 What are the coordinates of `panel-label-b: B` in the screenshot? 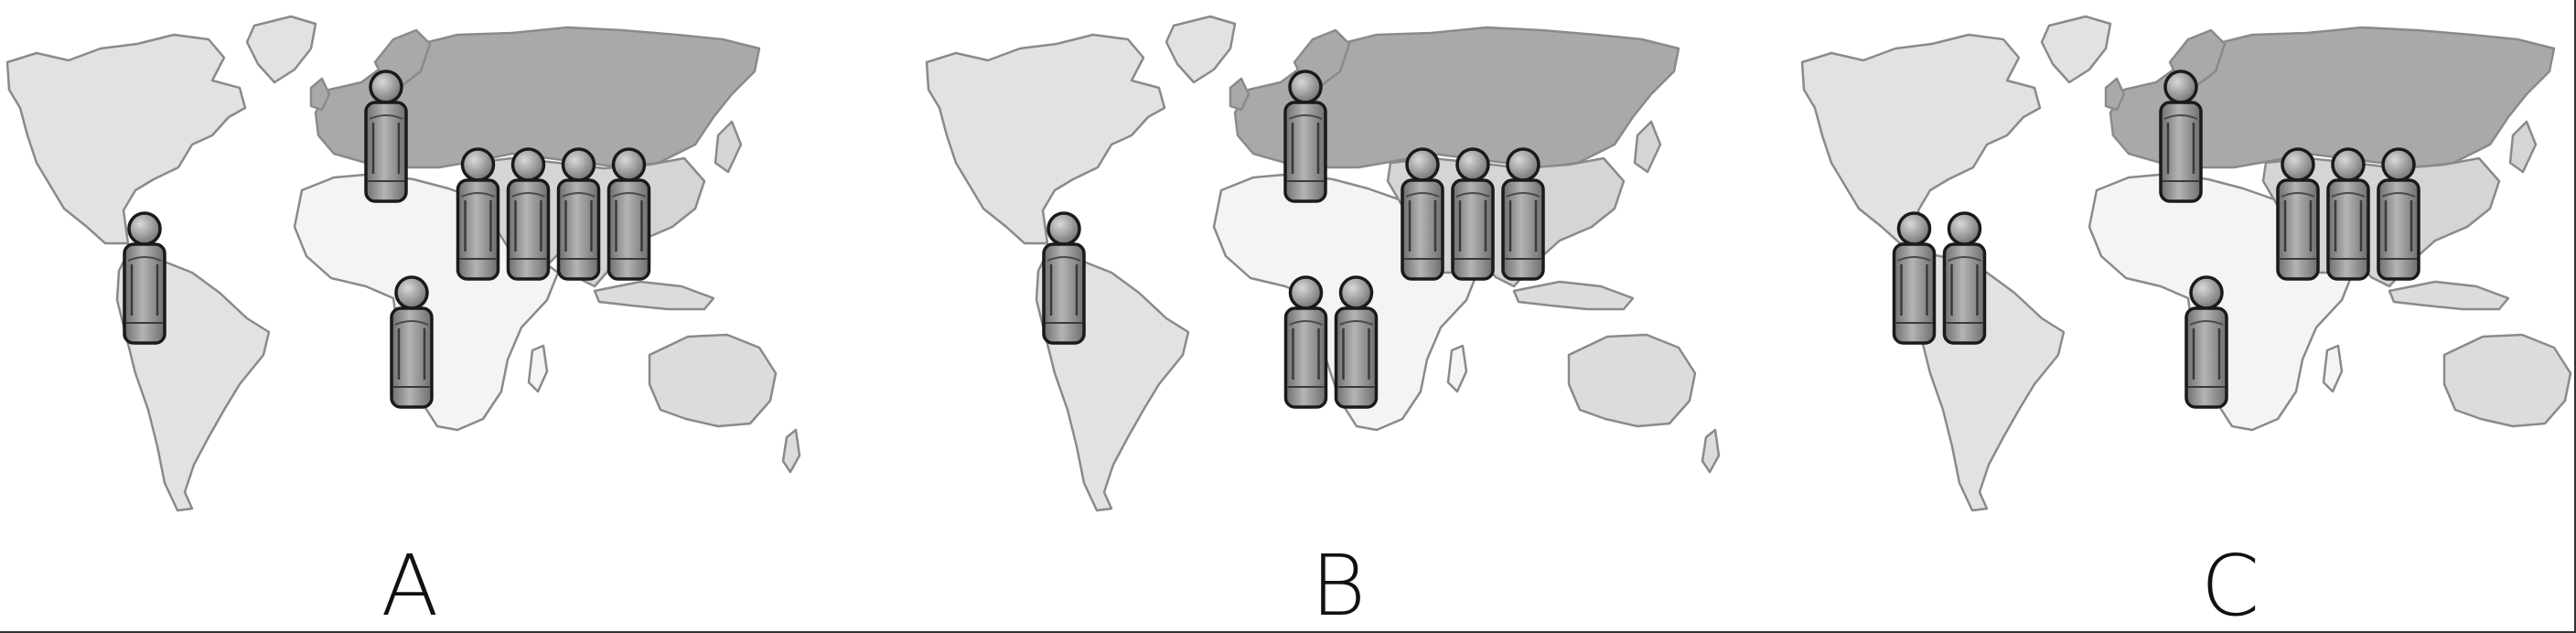 It's located at (1338, 583).